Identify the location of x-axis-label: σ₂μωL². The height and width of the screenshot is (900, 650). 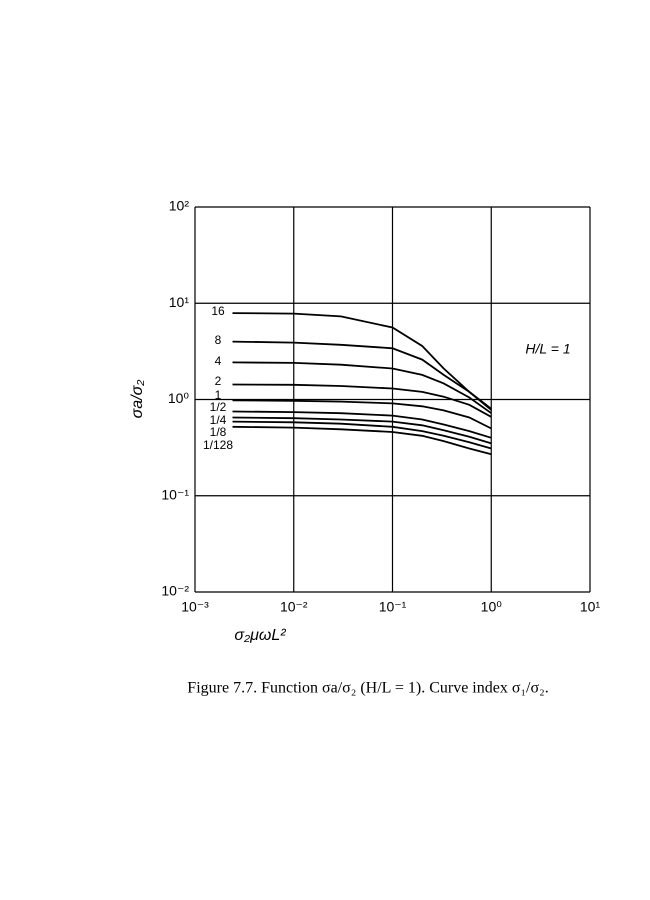
(260, 635).